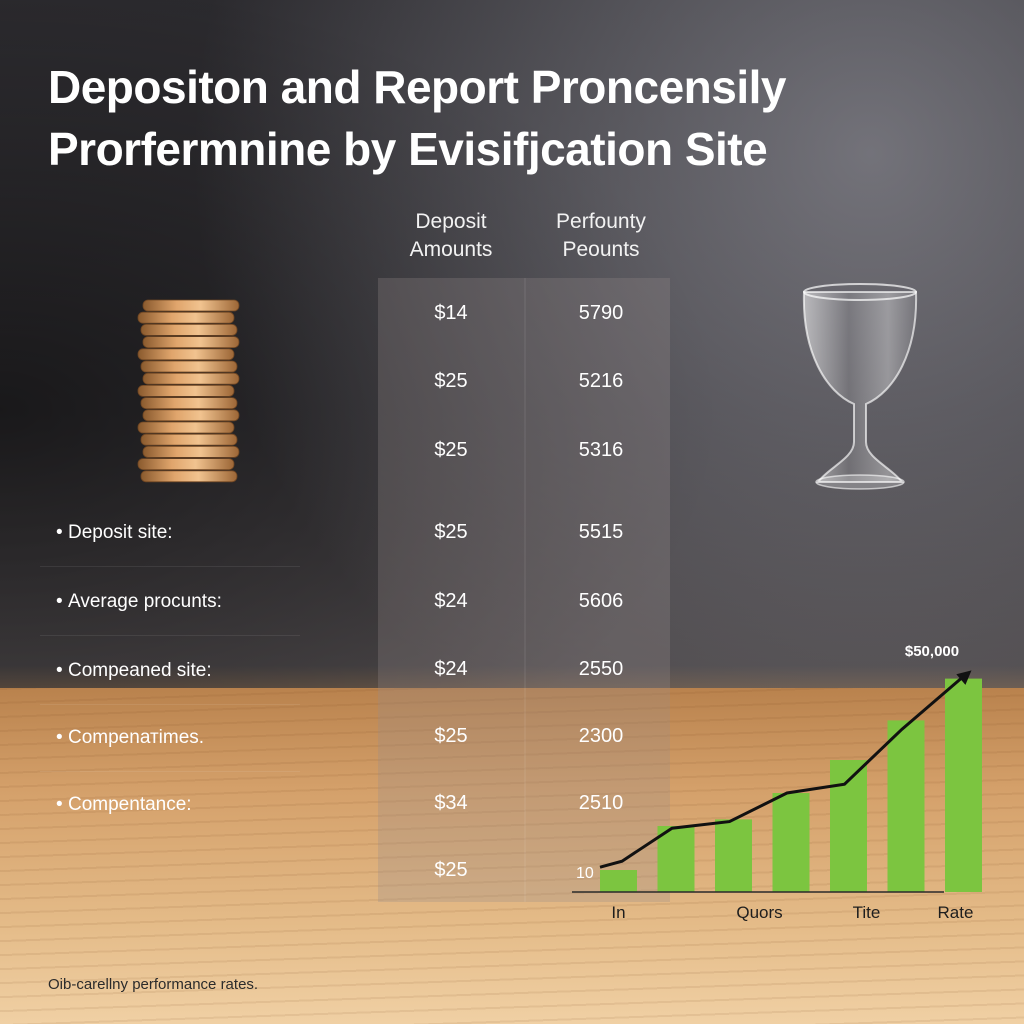  I want to click on coin-stack-icon, so click(188, 391).